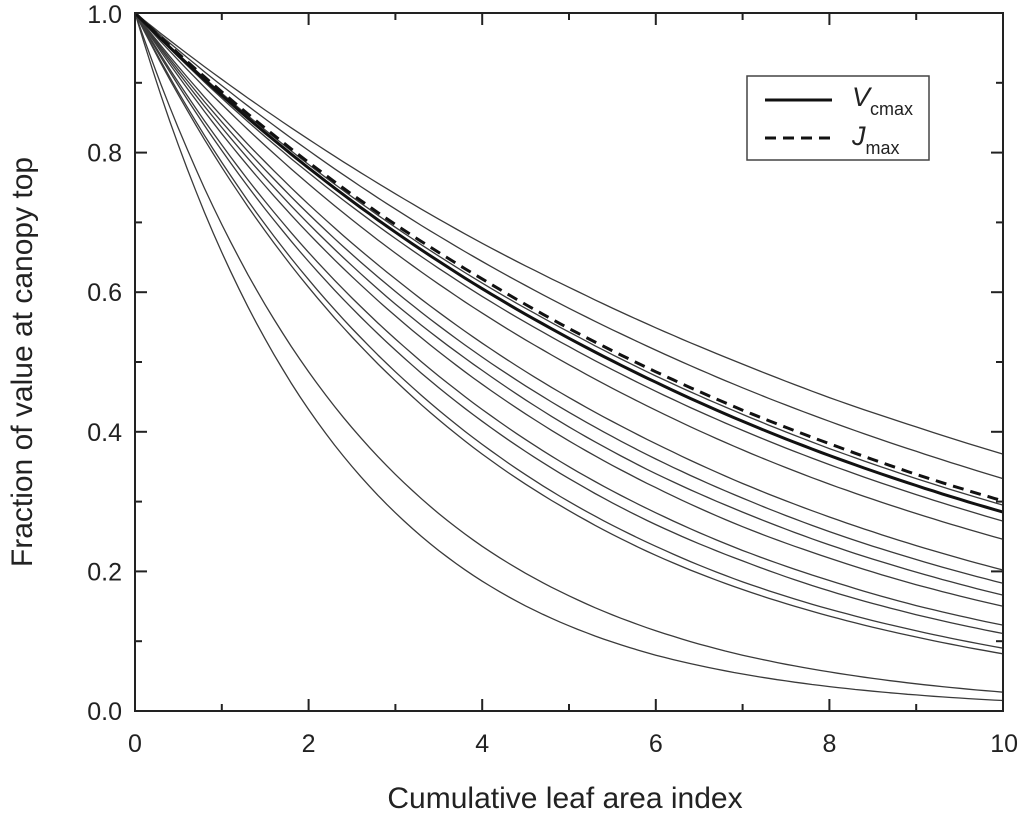 This screenshot has width=1020, height=820. What do you see at coordinates (104, 433) in the screenshot?
I see `y-tick-label: 0.4` at bounding box center [104, 433].